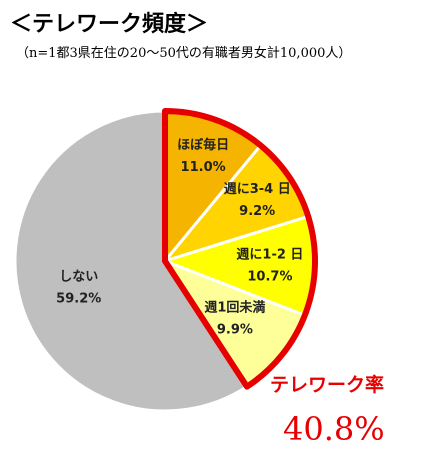 The height and width of the screenshot is (464, 440). Describe the element at coordinates (234, 308) in the screenshot. I see `slice-category-label: 週1回未満` at that location.